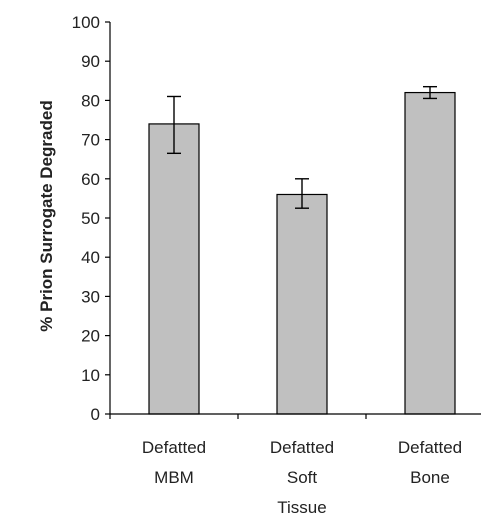  I want to click on y-tick-label-30: 30, so click(90, 296).